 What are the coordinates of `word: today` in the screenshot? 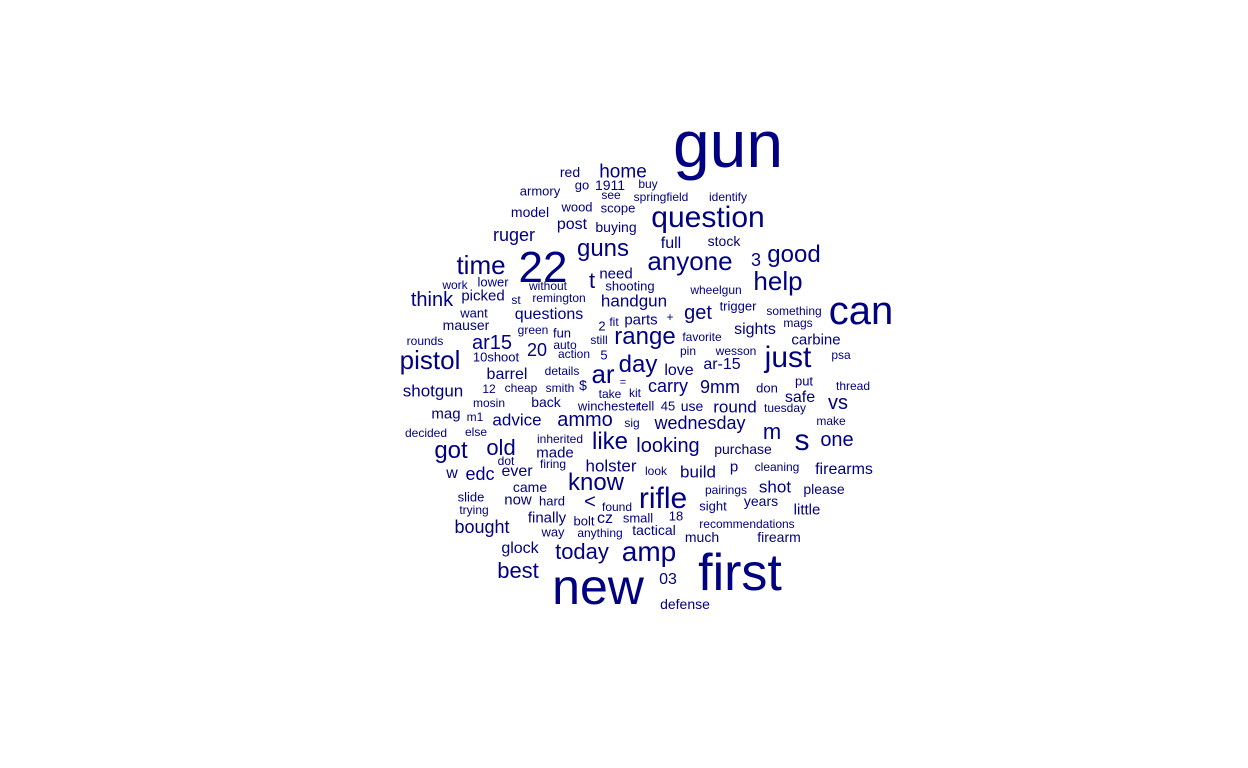 It's located at (582, 551).